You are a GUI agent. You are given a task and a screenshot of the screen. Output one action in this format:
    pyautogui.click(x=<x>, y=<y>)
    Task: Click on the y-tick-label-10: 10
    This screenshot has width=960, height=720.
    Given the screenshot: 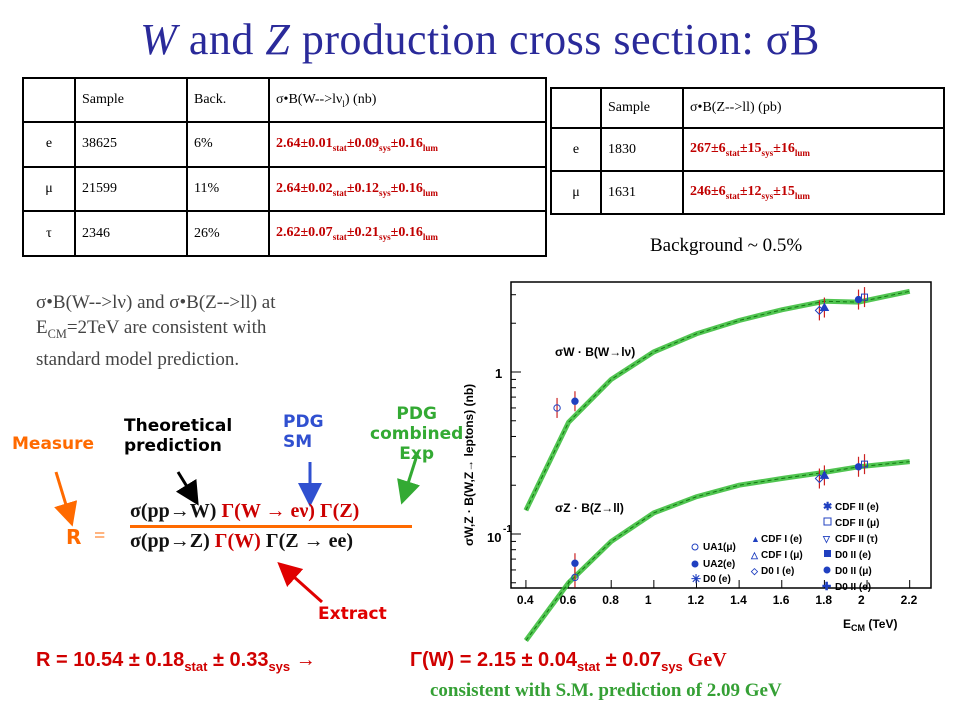 What is the action you would take?
    pyautogui.click(x=494, y=537)
    